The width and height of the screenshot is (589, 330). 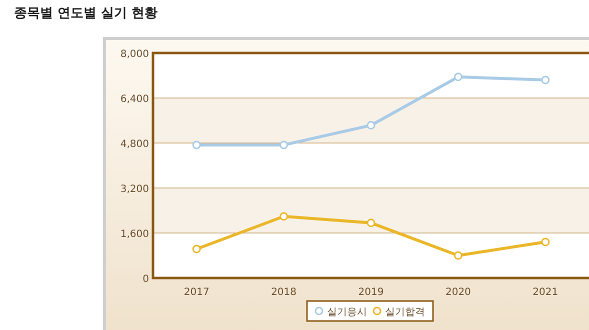 What do you see at coordinates (86, 13) in the screenshot?
I see `chart-title: 종목별 연도별 실기 현황` at bounding box center [86, 13].